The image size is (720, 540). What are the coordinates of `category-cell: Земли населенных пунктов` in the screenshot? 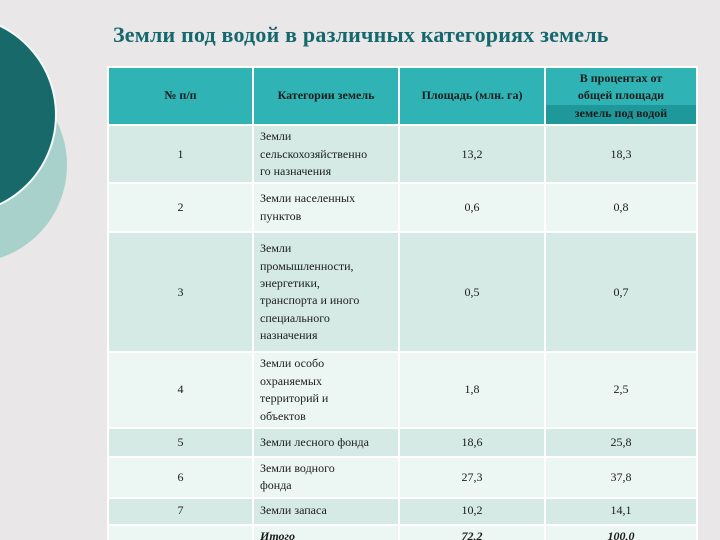 It's located at (326, 208).